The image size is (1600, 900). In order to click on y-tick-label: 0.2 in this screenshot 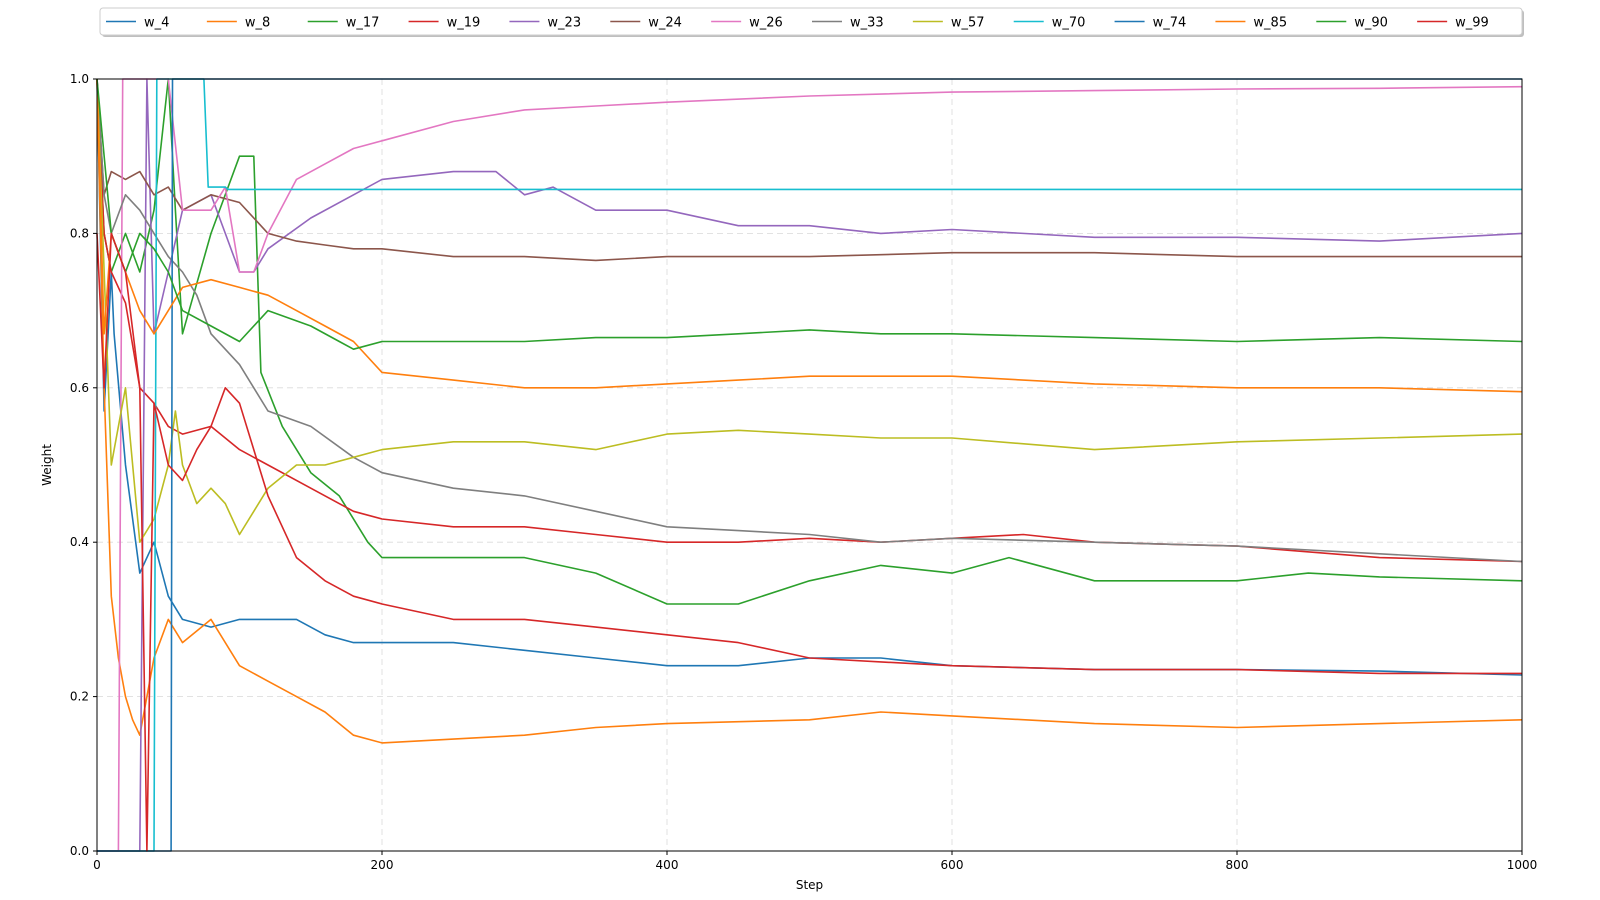, I will do `click(79, 697)`.